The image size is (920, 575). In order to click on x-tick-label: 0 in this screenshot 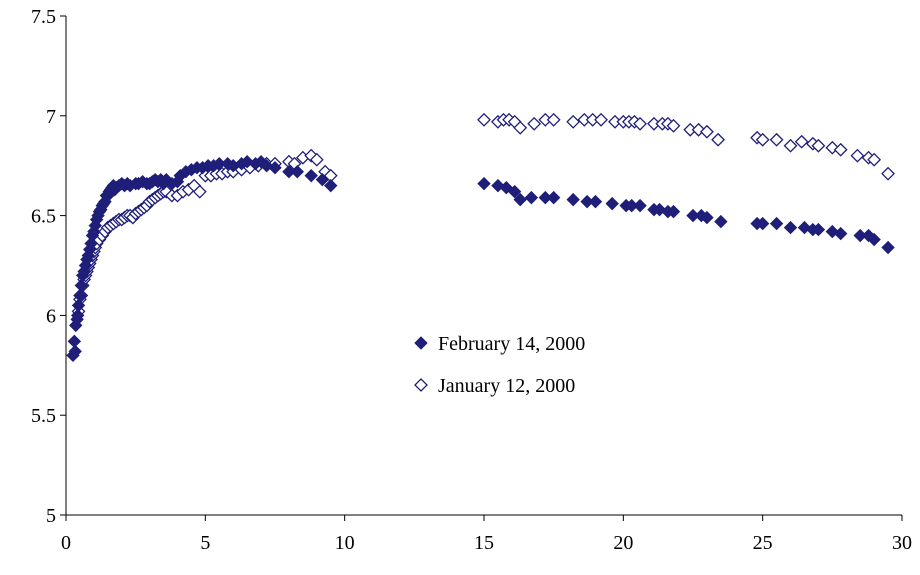, I will do `click(66, 543)`.